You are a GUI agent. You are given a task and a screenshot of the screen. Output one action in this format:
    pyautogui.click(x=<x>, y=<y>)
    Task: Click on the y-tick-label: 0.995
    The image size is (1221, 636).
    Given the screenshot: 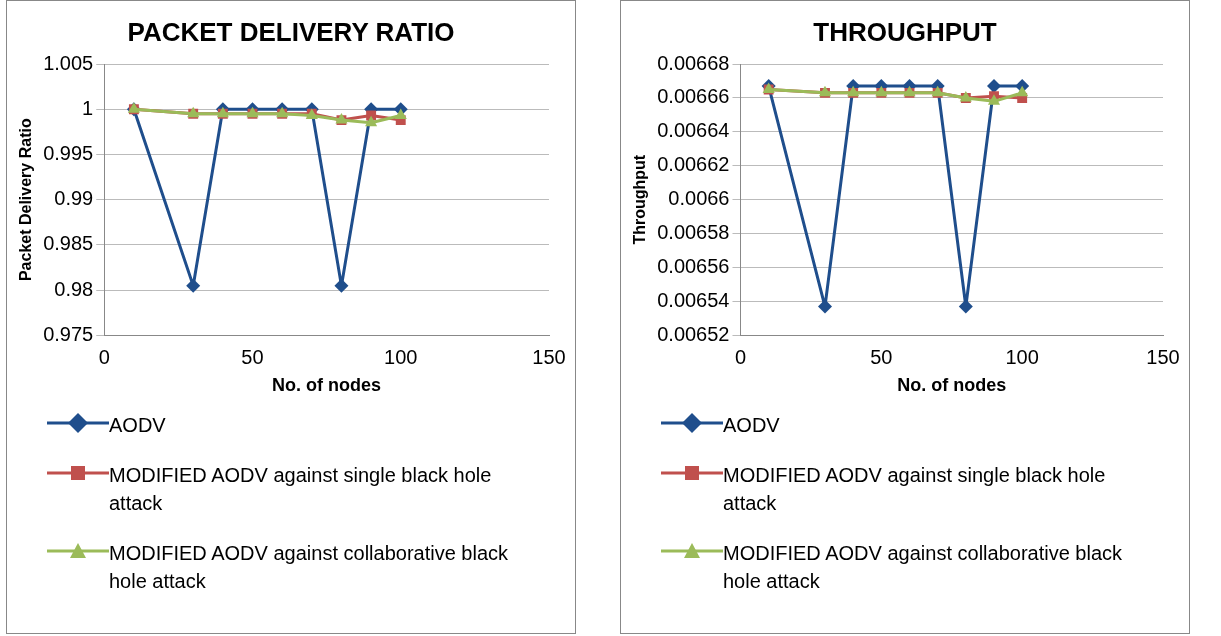 What is the action you would take?
    pyautogui.click(x=68, y=152)
    